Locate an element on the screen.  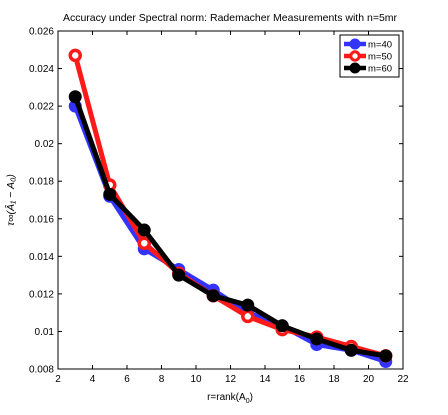
x-axis-label-subscript: 0 is located at coordinates (248, 401).